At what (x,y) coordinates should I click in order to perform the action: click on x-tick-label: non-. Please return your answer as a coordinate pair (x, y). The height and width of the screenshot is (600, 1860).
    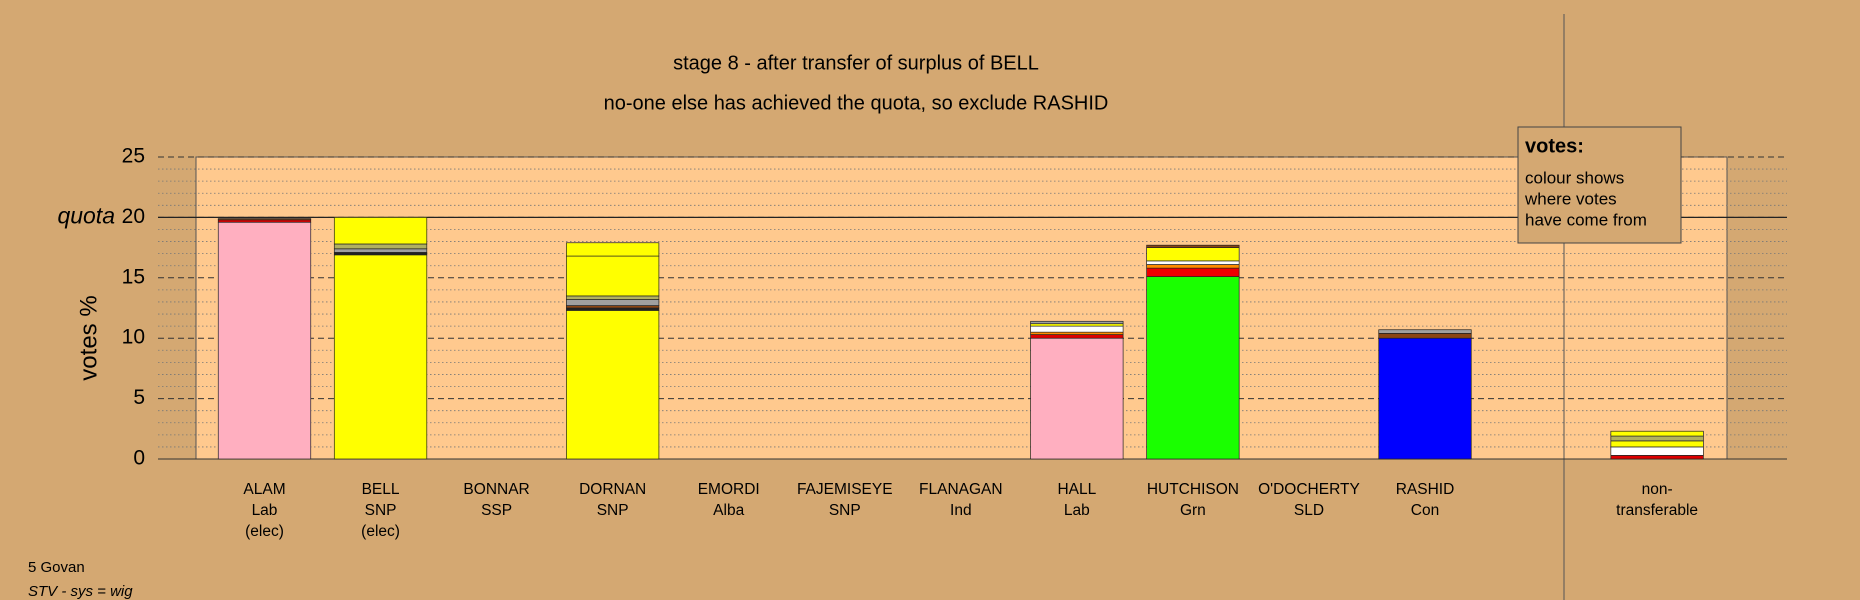
    Looking at the image, I should click on (1657, 489).